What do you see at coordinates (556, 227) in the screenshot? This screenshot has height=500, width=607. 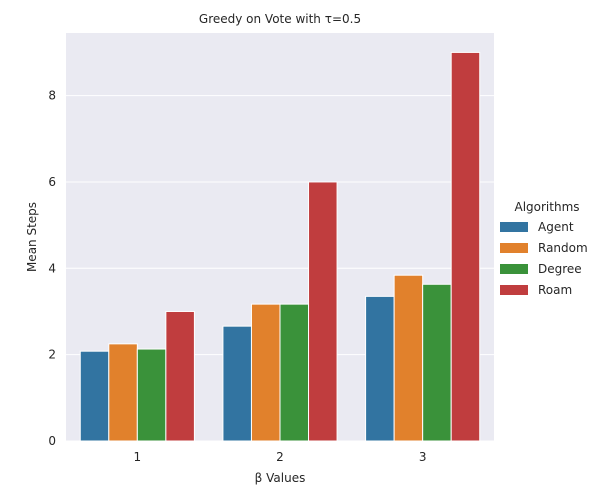 I see `legend-label-agent: Agent` at bounding box center [556, 227].